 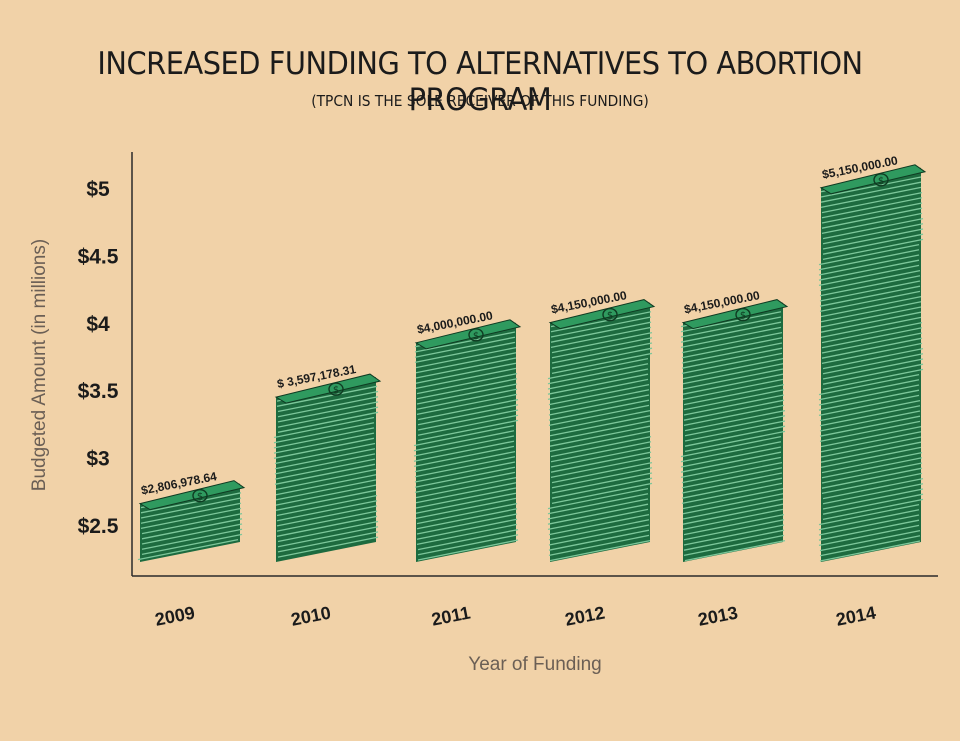 I want to click on top-bill, so click(x=602, y=314).